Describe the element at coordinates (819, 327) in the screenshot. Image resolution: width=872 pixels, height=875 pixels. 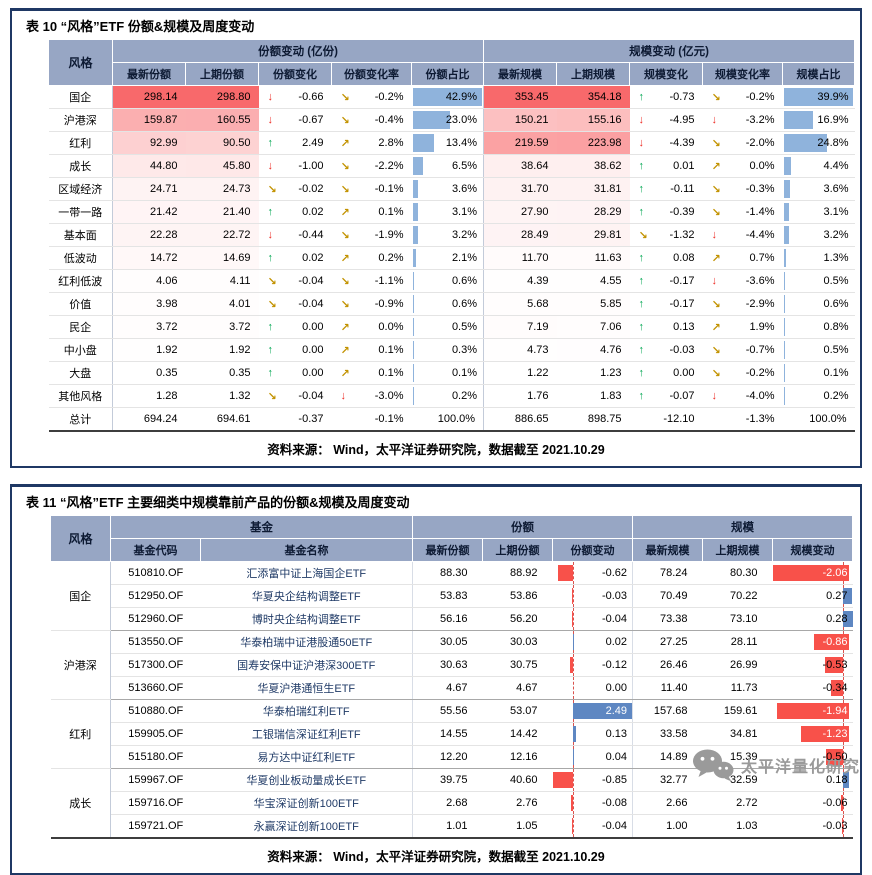
I see `ratio-cell: 0.8%` at that location.